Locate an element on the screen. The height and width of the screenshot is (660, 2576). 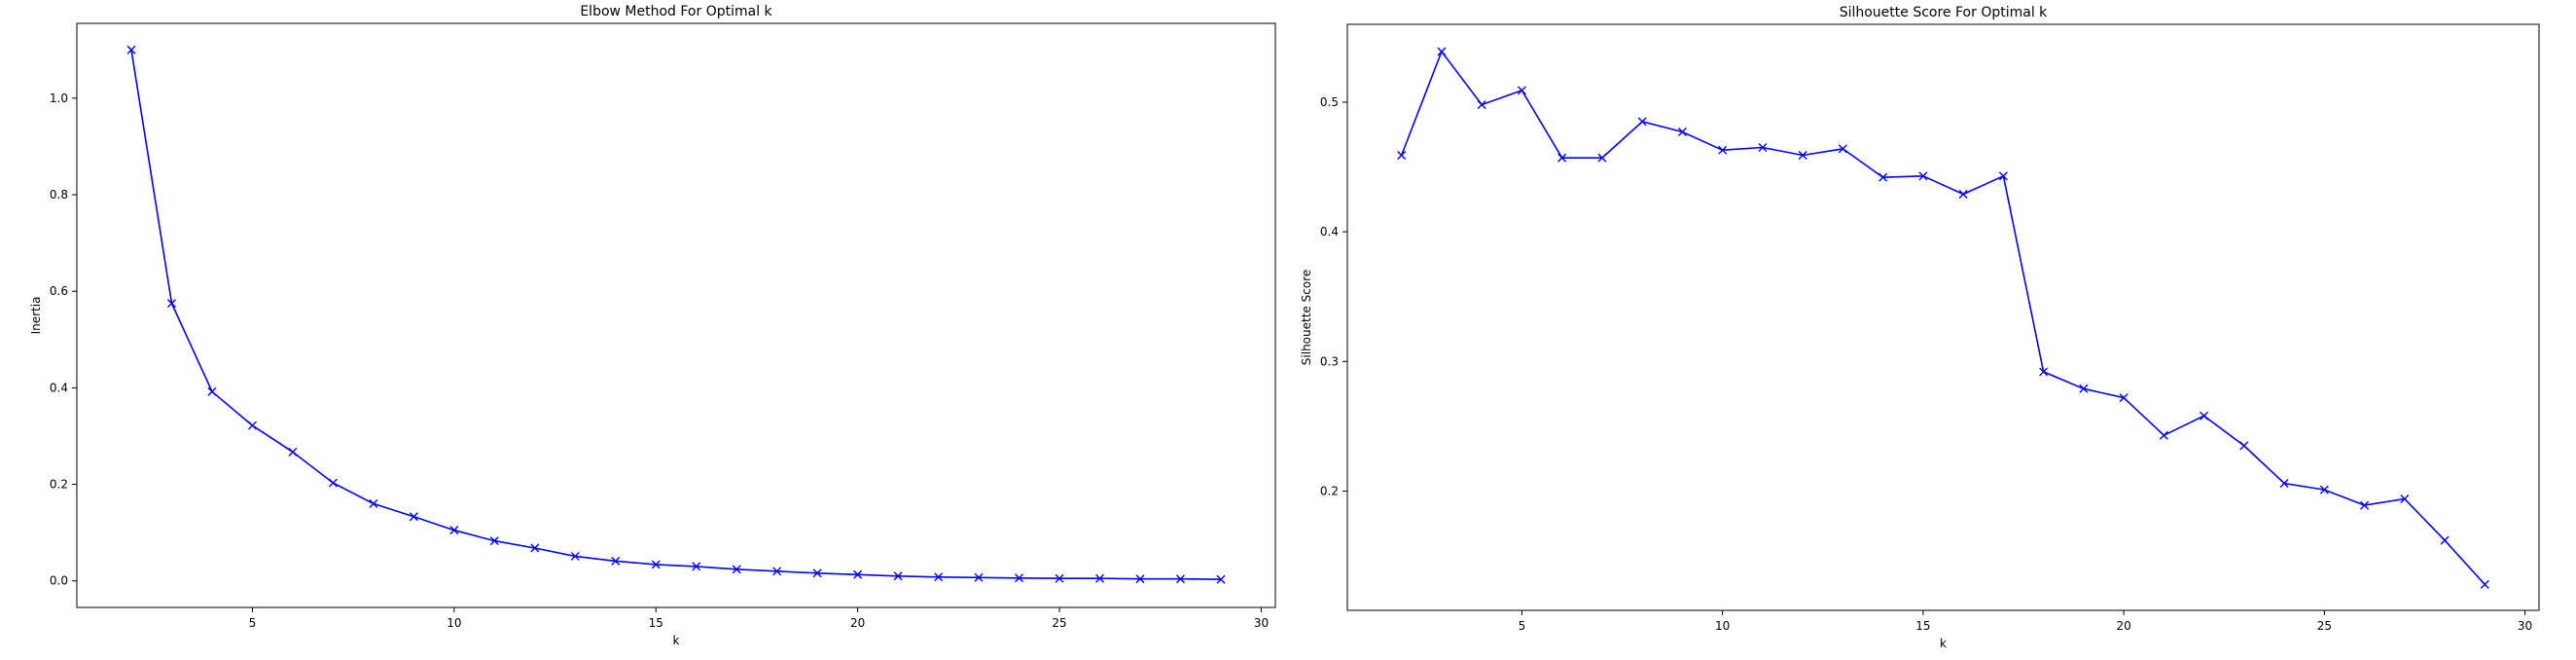
y-axis-label: Silhouette Score is located at coordinates (1306, 317).